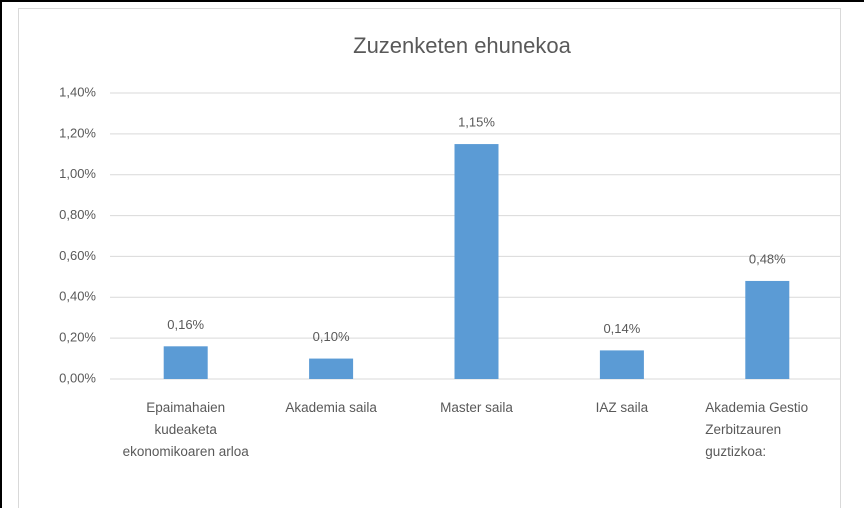 This screenshot has width=864, height=508. I want to click on y-tick-label: 0,00%, so click(77, 377).